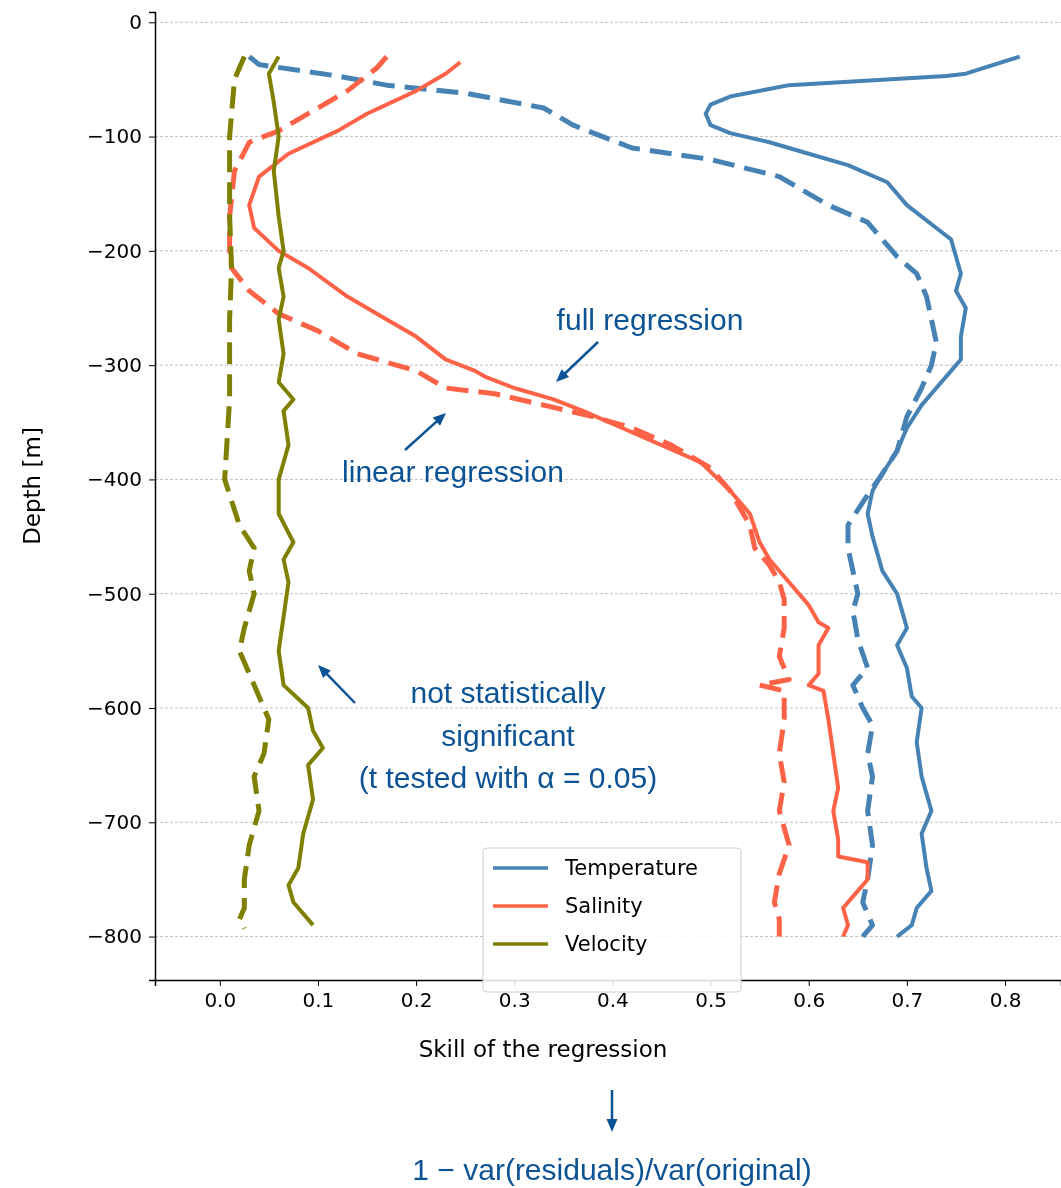 The height and width of the screenshot is (1188, 1061). What do you see at coordinates (32, 486) in the screenshot?
I see `y-axis-title: Depth [m]` at bounding box center [32, 486].